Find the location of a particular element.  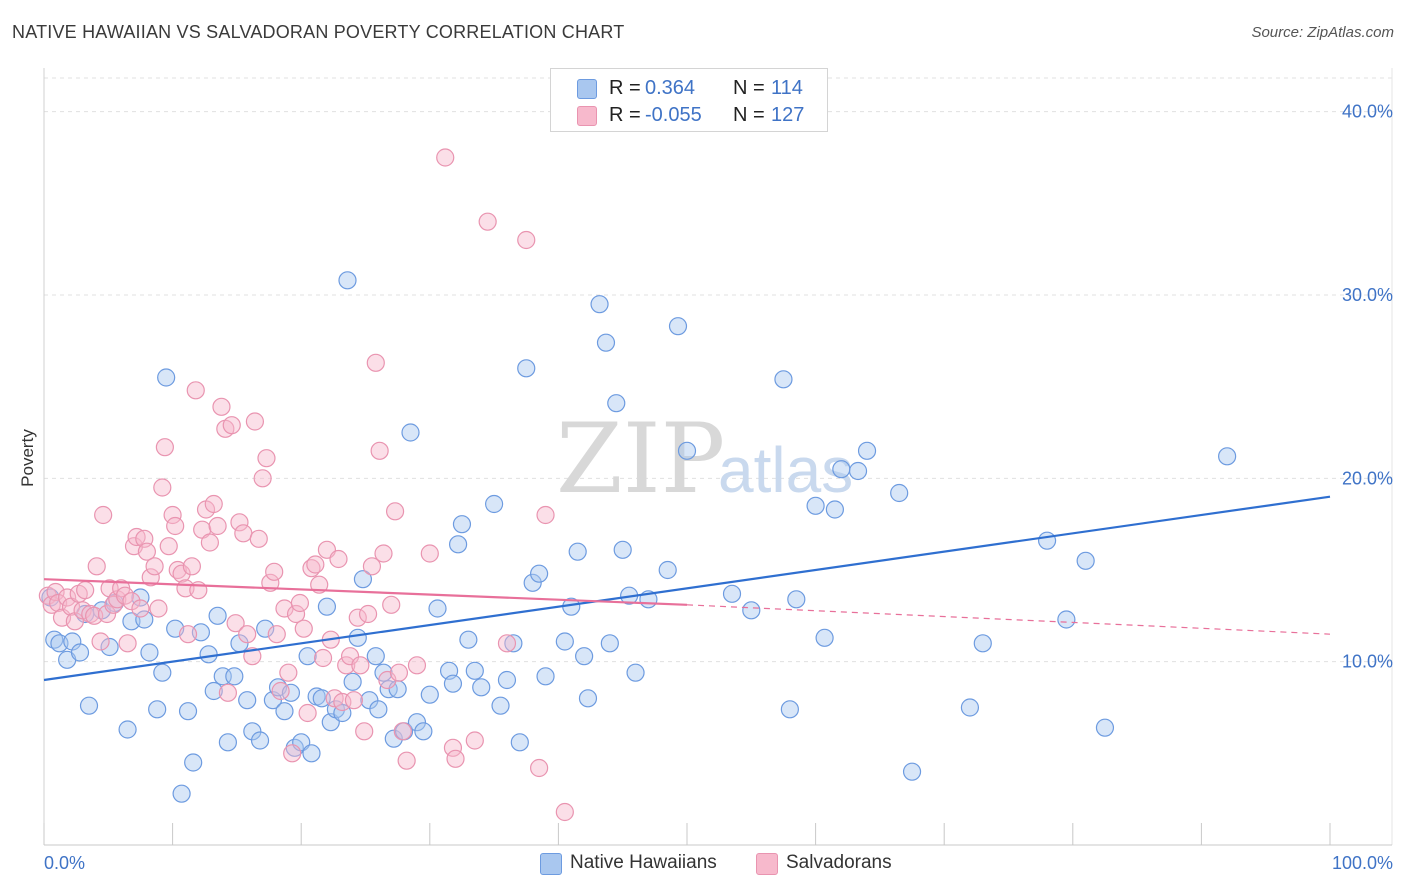

n-label: N = is located at coordinates (749, 115).